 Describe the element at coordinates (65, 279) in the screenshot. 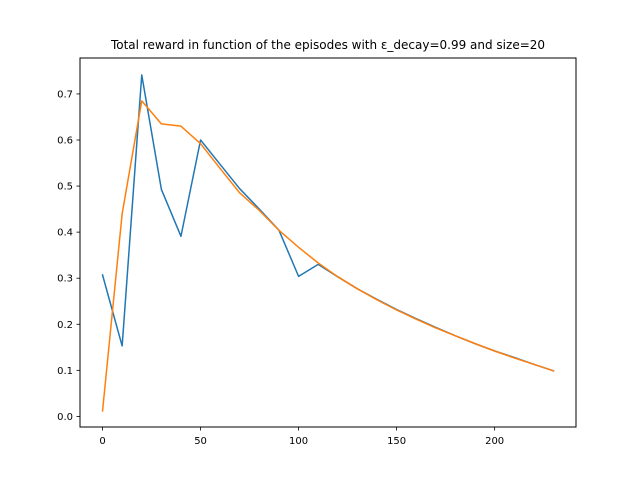

I see `y-tick-label: 0.3` at that location.